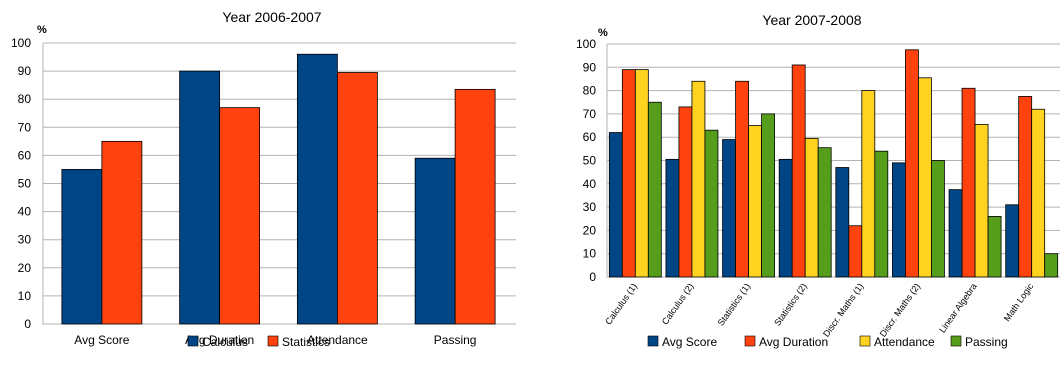 Image resolution: width=1060 pixels, height=371 pixels. What do you see at coordinates (306, 342) in the screenshot?
I see `legend-label: Statistics` at bounding box center [306, 342].